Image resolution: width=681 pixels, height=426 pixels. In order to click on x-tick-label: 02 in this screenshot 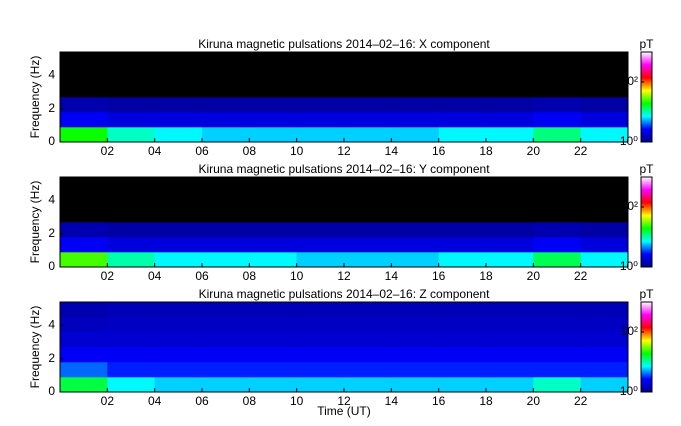, I will do `click(108, 276)`.